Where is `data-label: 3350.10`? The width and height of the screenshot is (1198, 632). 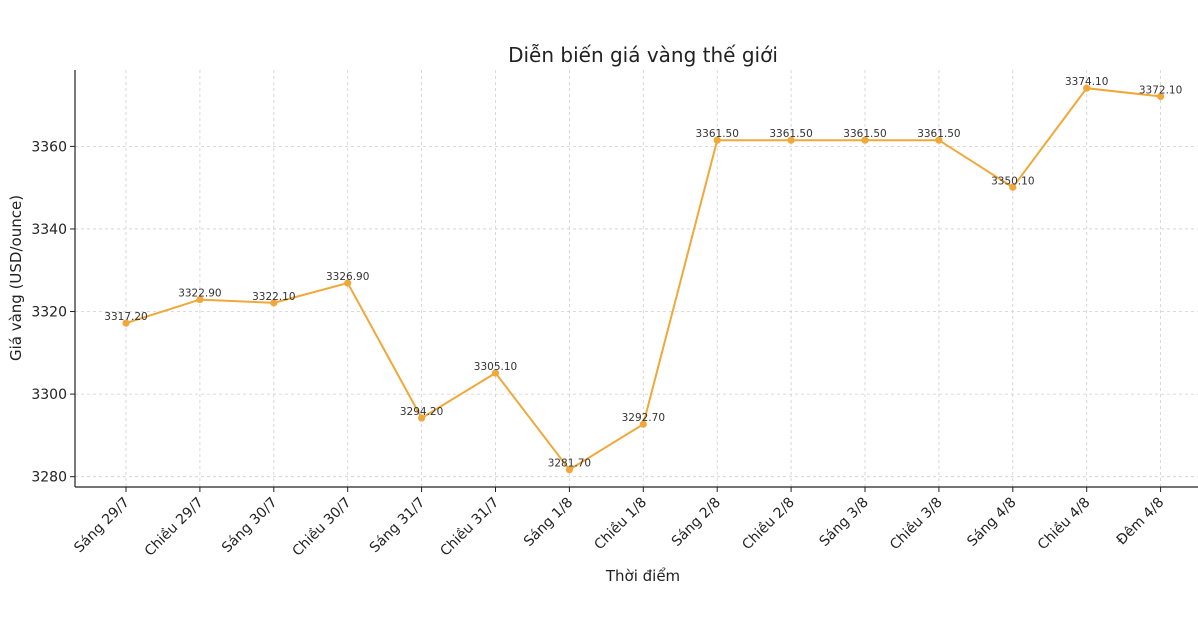
data-label: 3350.10 is located at coordinates (1012, 181).